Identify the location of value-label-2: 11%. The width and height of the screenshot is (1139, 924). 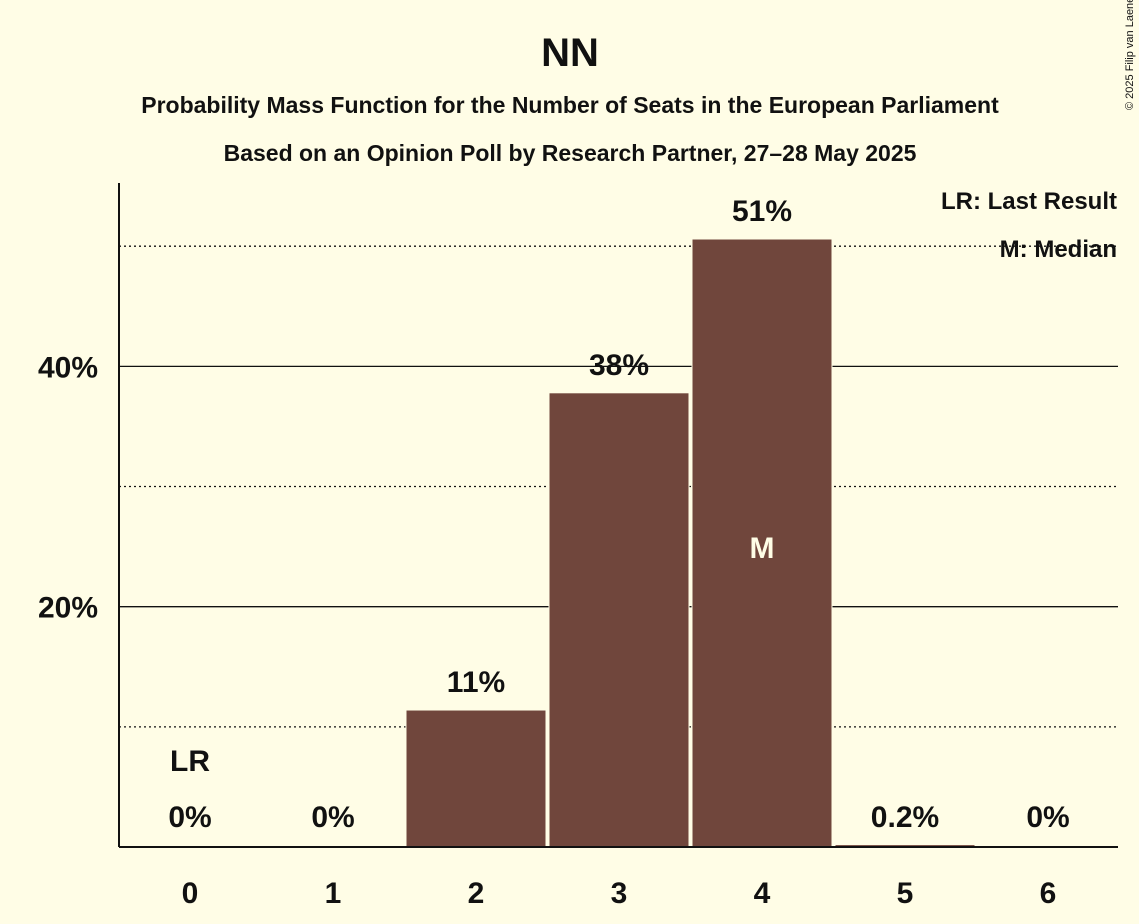
(476, 682).